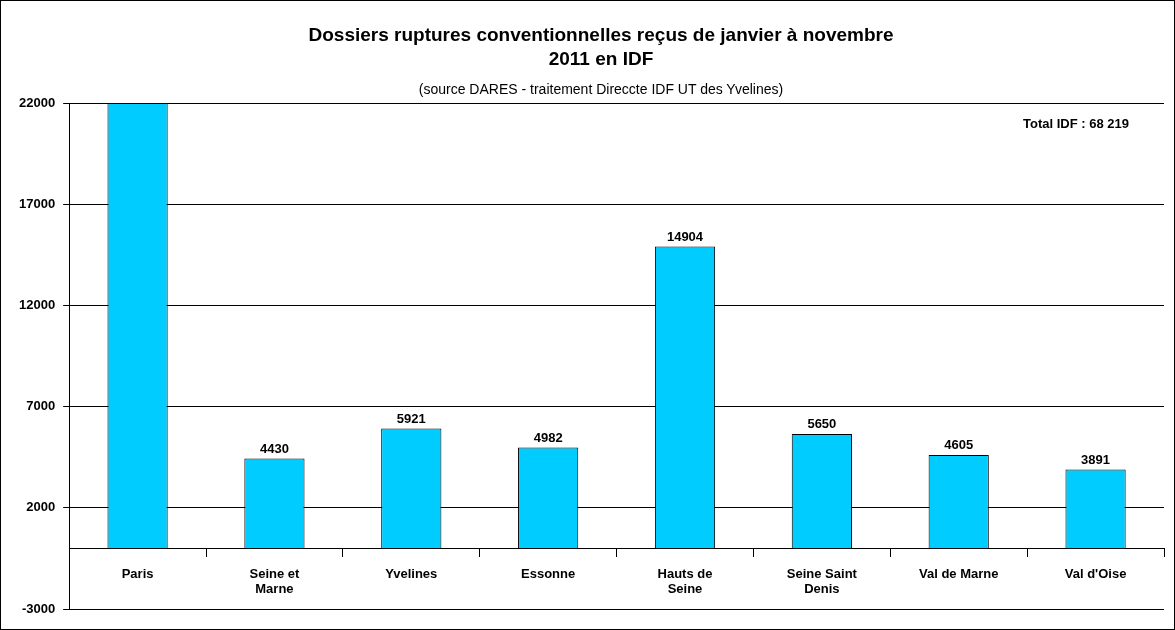  I want to click on data-label: 4982, so click(548, 437).